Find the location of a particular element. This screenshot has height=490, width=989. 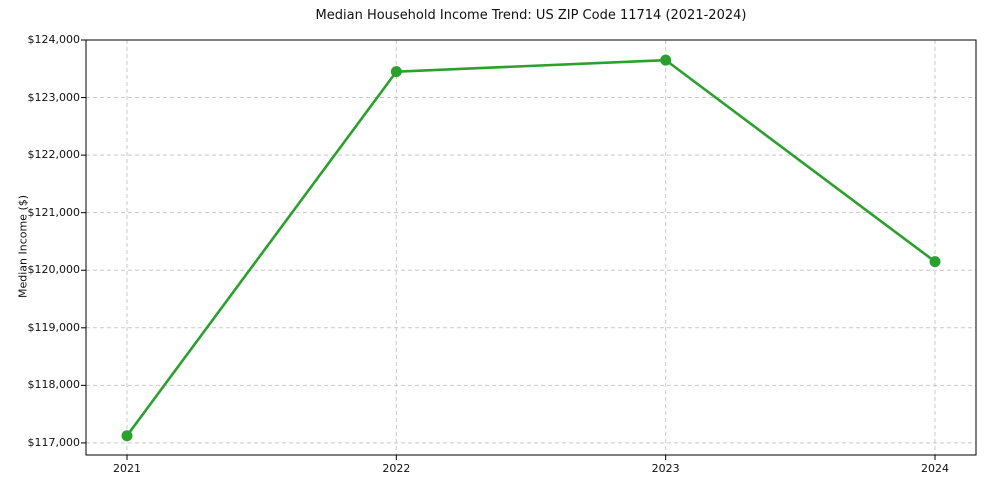

y-tick-label: $124,000 is located at coordinates (54, 39).